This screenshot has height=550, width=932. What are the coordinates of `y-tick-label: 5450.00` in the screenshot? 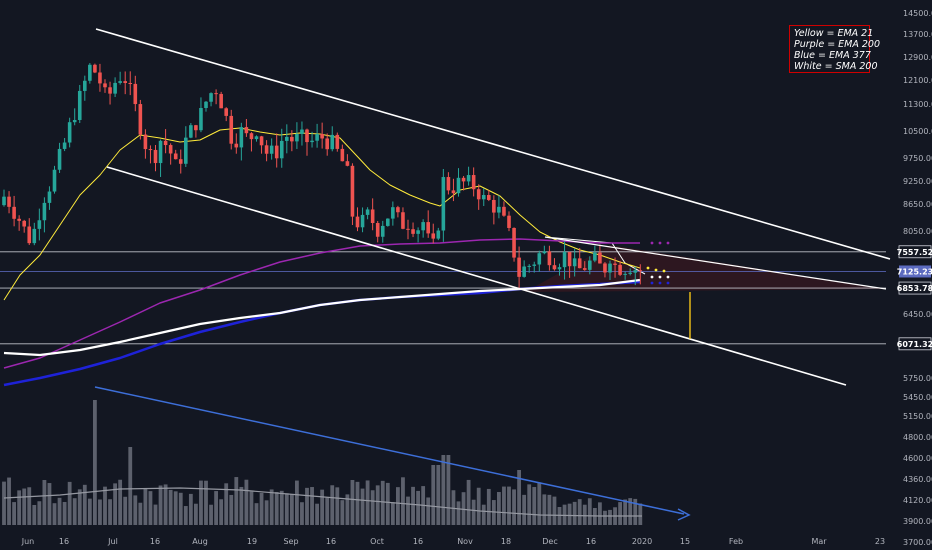 It's located at (917, 397).